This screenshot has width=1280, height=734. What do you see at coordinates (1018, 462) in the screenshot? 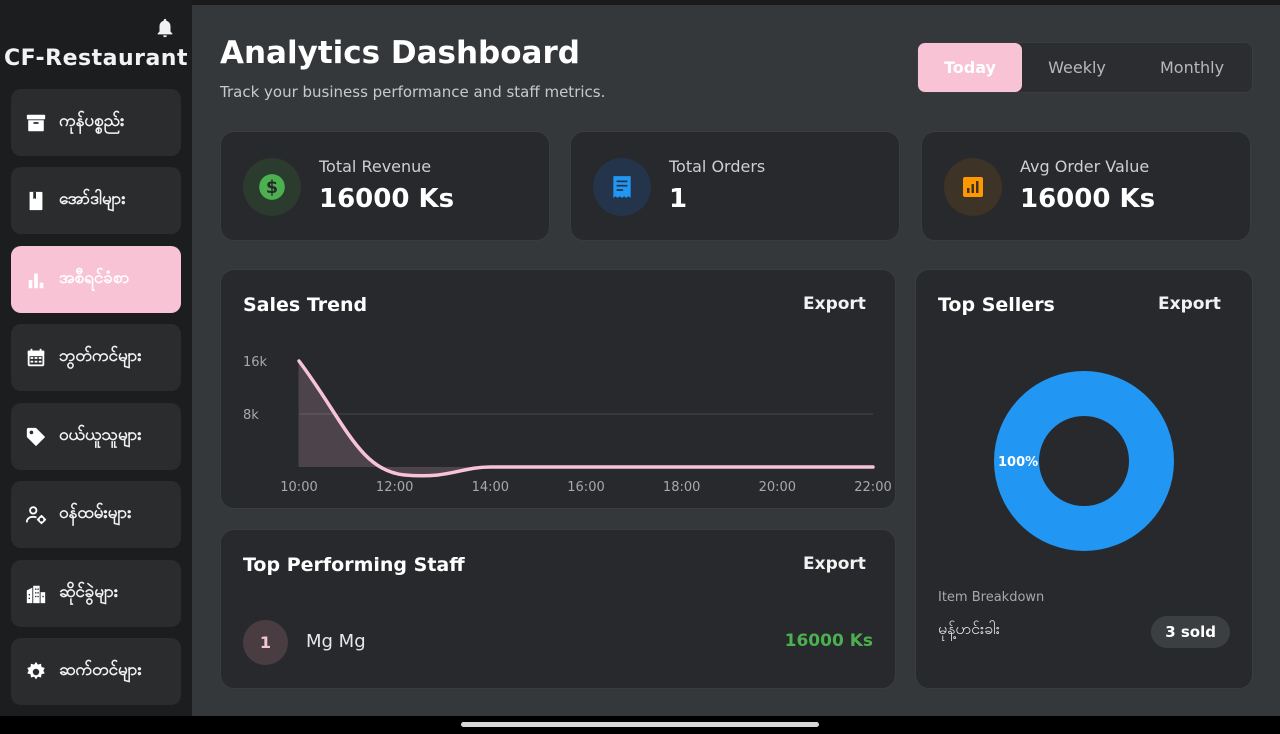
I see `donut-slice-label: 100%` at bounding box center [1018, 462].